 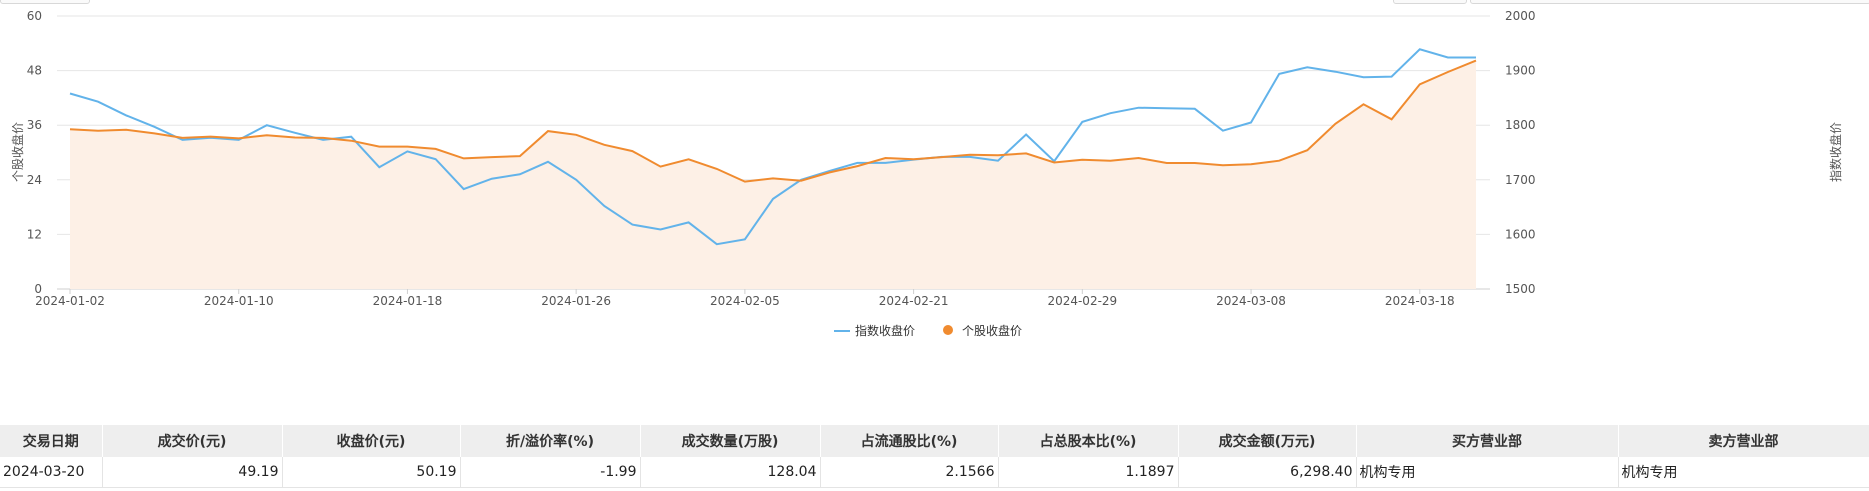 I want to click on x-tick-label: 2024-03-08, so click(x=1251, y=301).